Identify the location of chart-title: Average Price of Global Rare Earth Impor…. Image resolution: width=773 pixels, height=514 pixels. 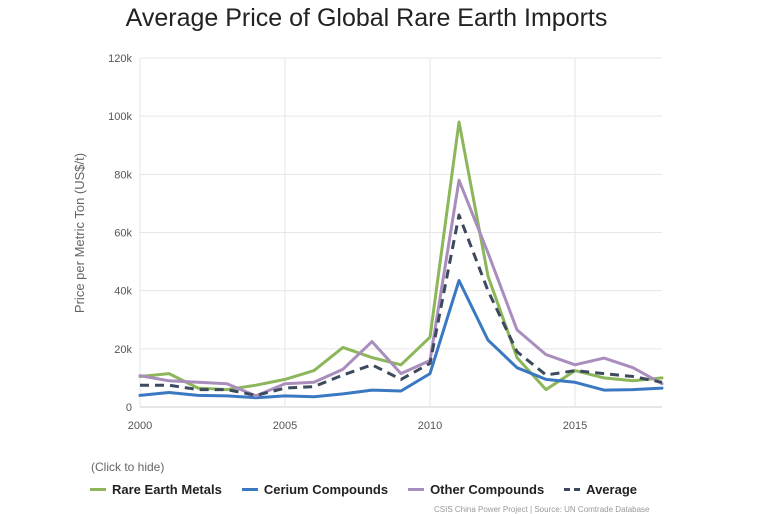
(366, 18).